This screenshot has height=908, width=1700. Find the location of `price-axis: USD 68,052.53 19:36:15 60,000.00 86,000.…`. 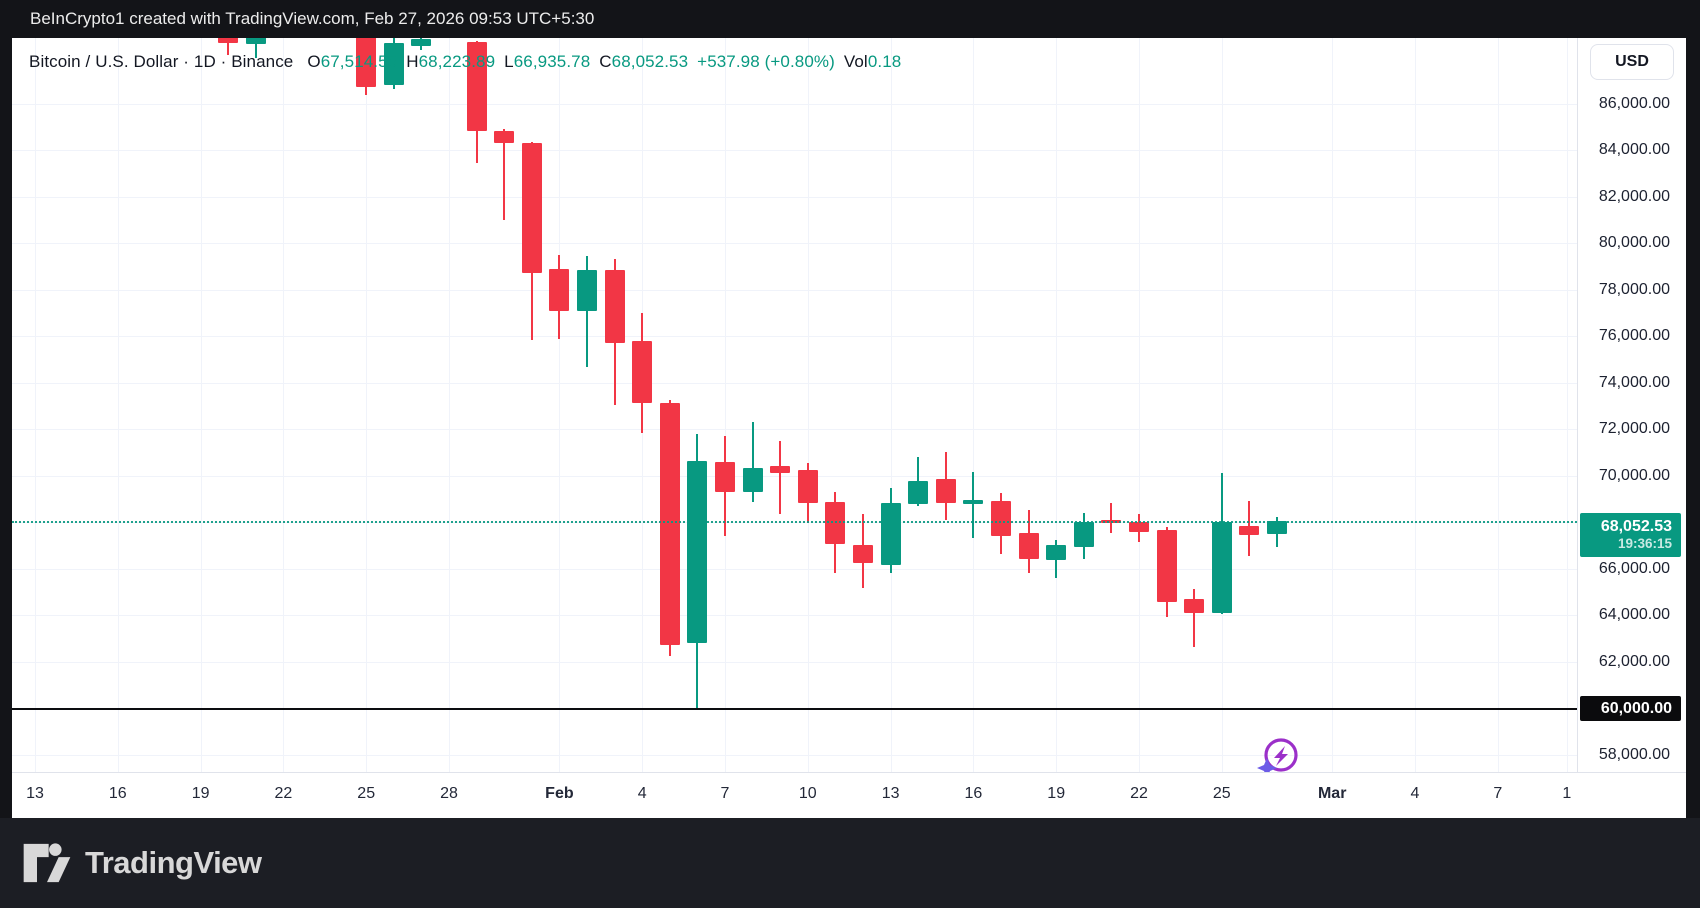

price-axis: USD 68,052.53 19:36:15 60,000.00 86,000.… is located at coordinates (1631, 405).